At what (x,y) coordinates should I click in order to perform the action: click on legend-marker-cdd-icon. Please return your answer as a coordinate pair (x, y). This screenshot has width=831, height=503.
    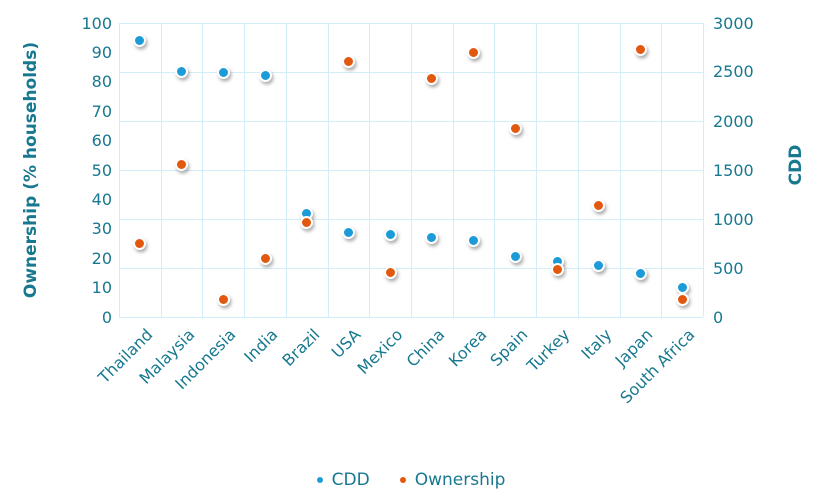
    Looking at the image, I should click on (319, 480).